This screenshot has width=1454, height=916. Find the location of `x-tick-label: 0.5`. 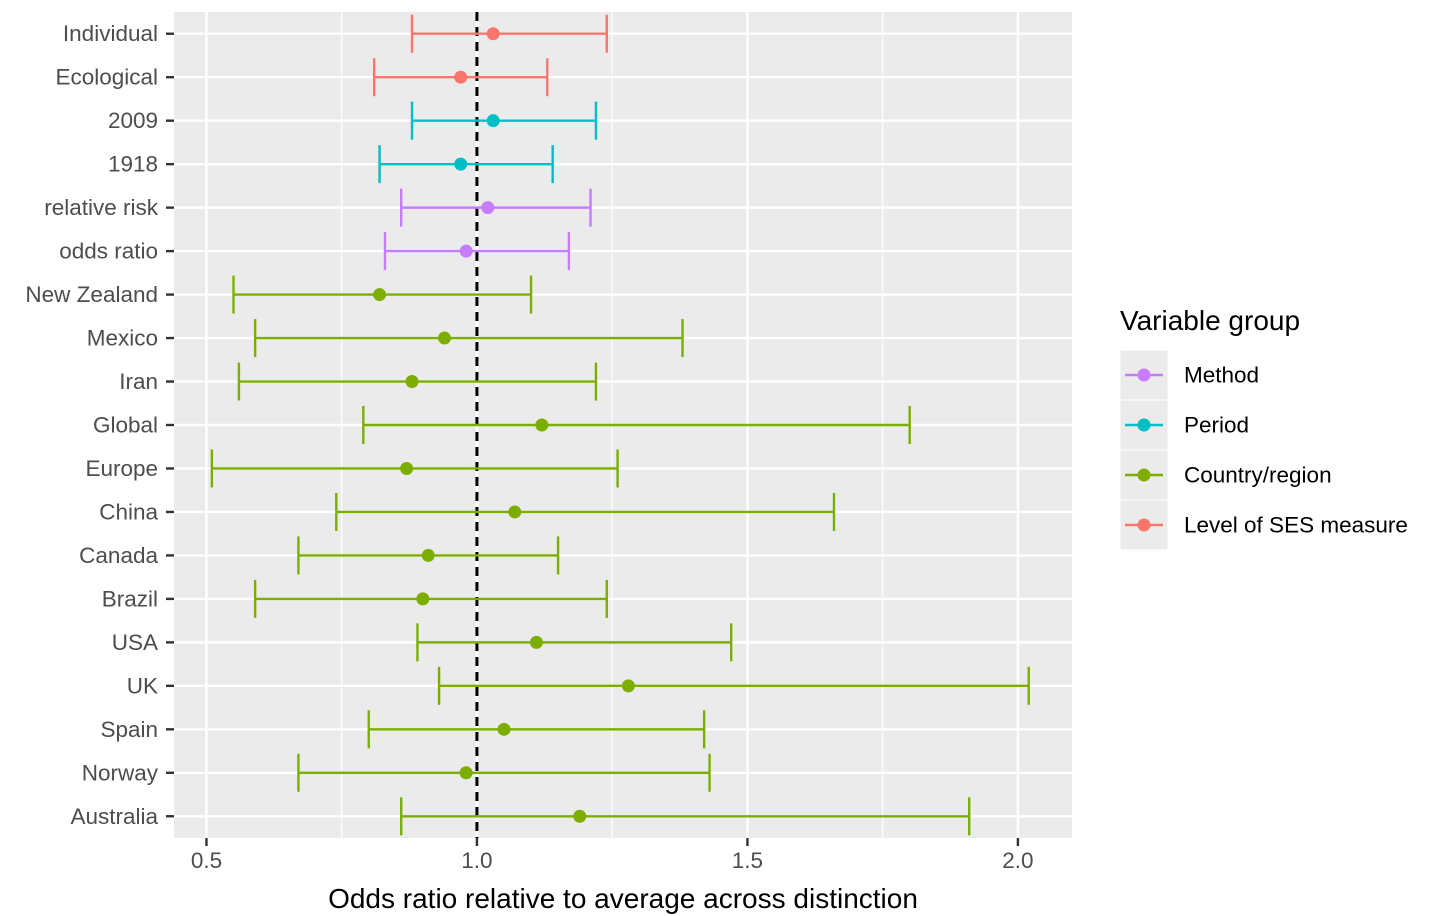

x-tick-label: 0.5 is located at coordinates (206, 860).